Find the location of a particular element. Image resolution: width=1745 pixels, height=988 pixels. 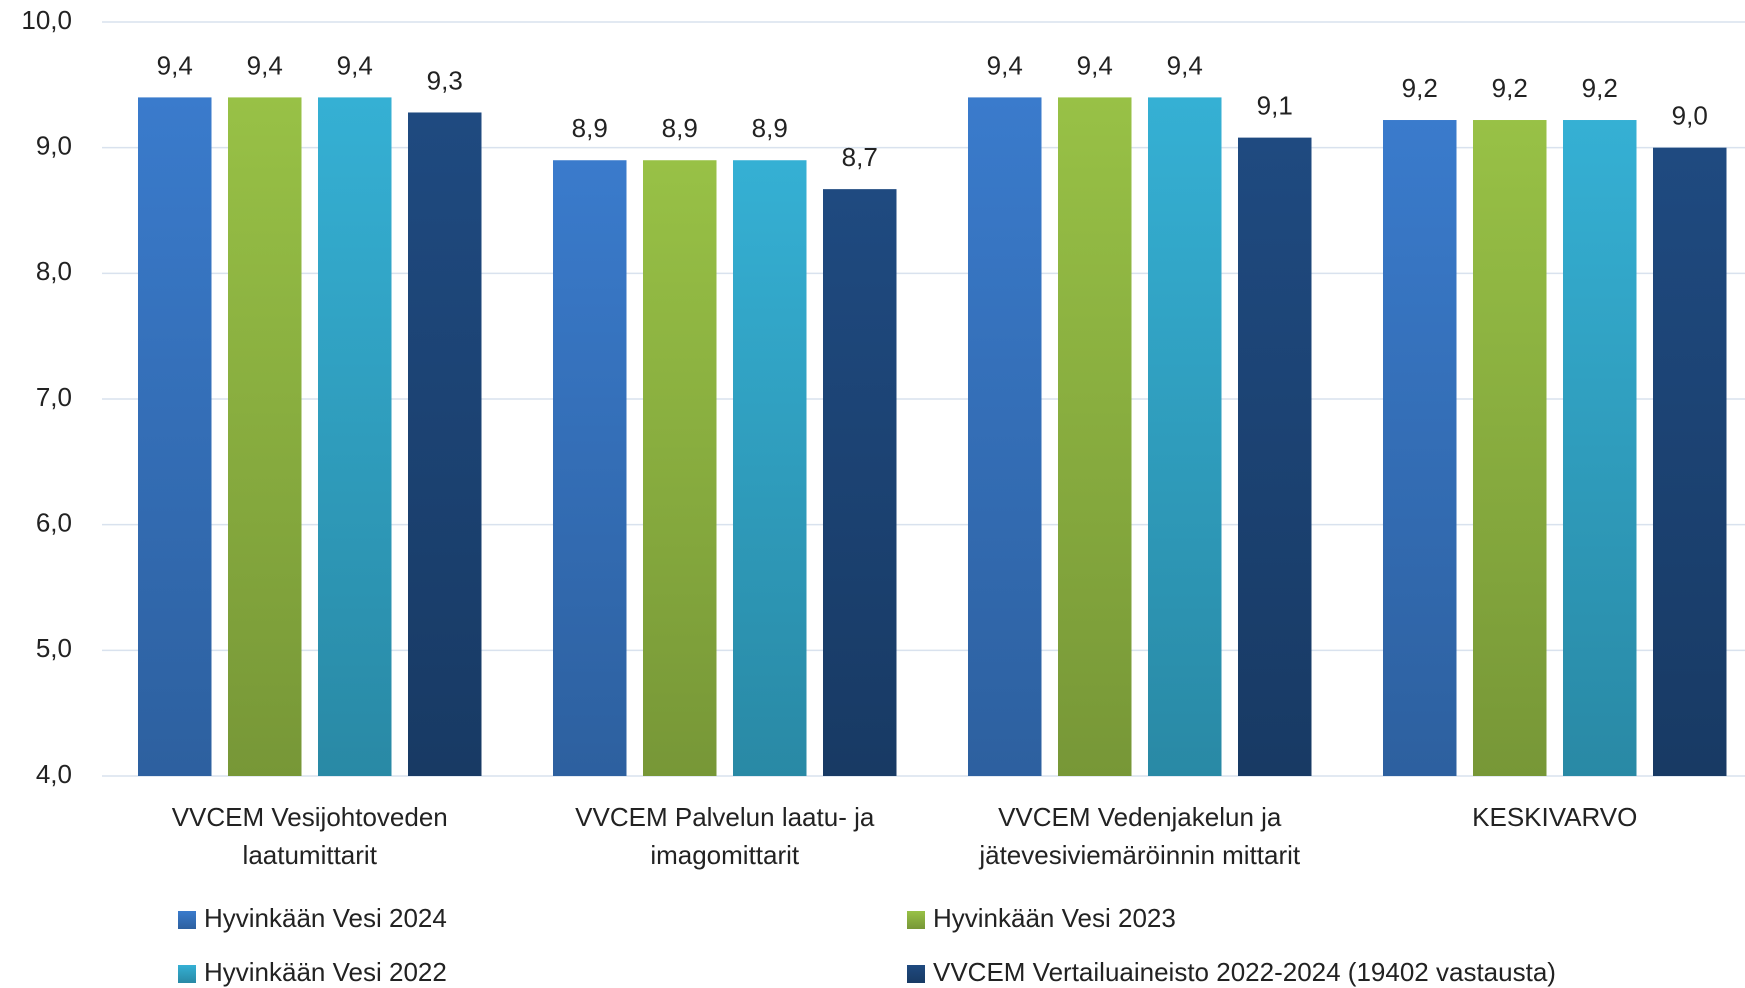

y-tick-label: 9,0 is located at coordinates (54, 146).